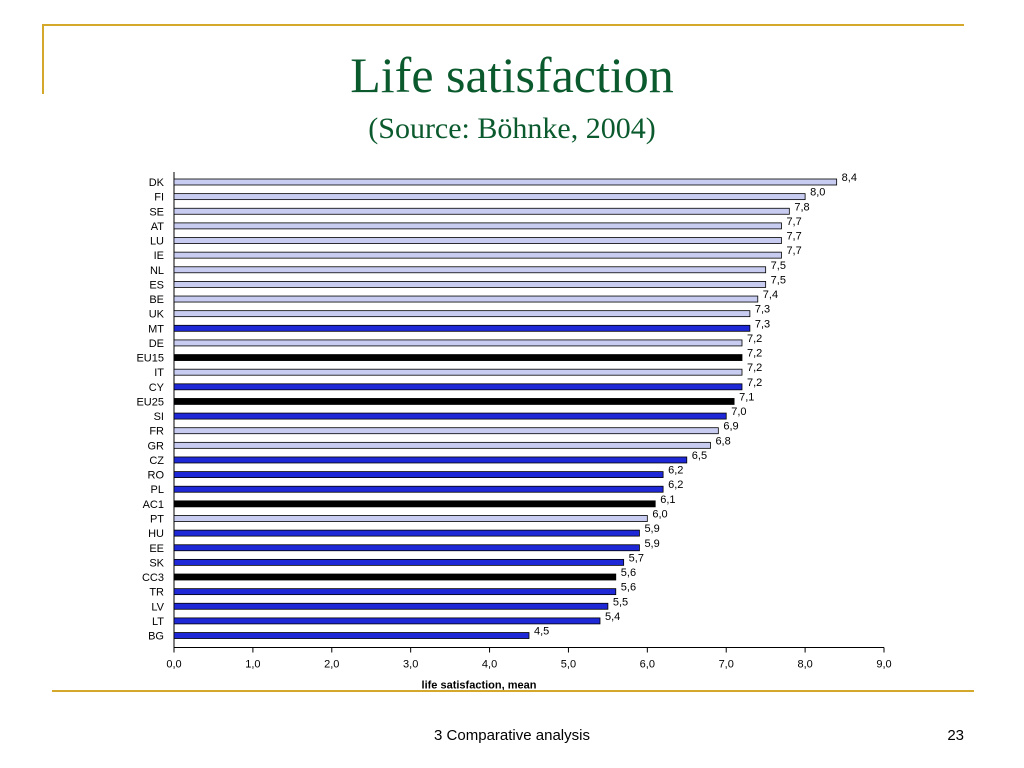 The width and height of the screenshot is (1024, 768). What do you see at coordinates (157, 271) in the screenshot?
I see `category-label: NL` at bounding box center [157, 271].